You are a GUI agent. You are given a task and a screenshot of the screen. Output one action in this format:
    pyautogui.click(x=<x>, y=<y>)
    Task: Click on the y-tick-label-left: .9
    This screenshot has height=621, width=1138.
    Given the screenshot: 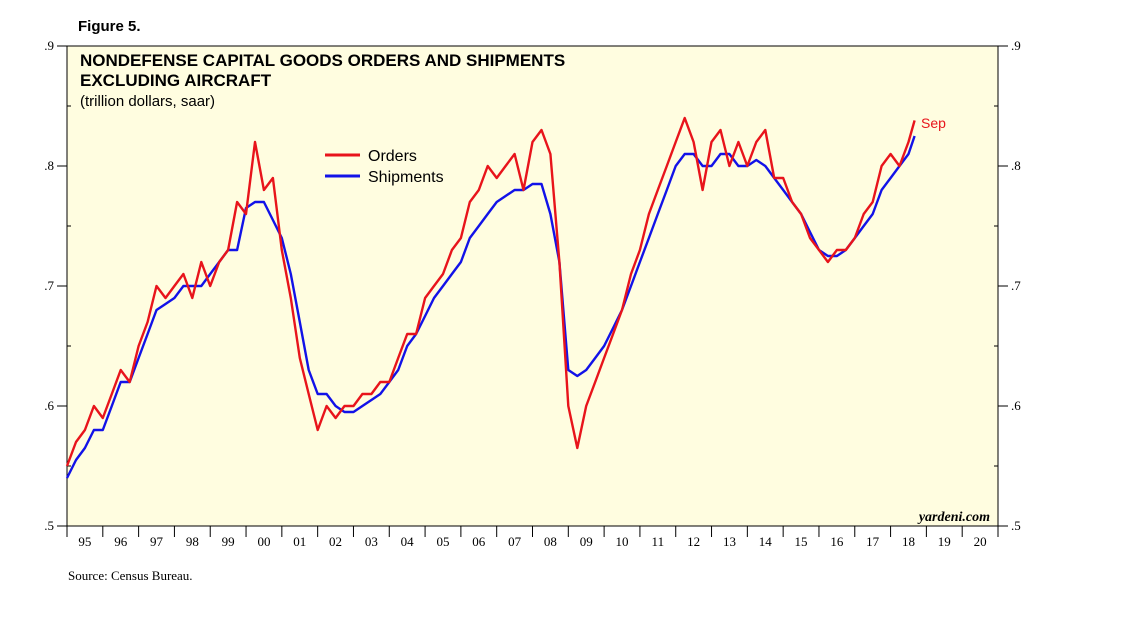 What is the action you would take?
    pyautogui.click(x=49, y=45)
    